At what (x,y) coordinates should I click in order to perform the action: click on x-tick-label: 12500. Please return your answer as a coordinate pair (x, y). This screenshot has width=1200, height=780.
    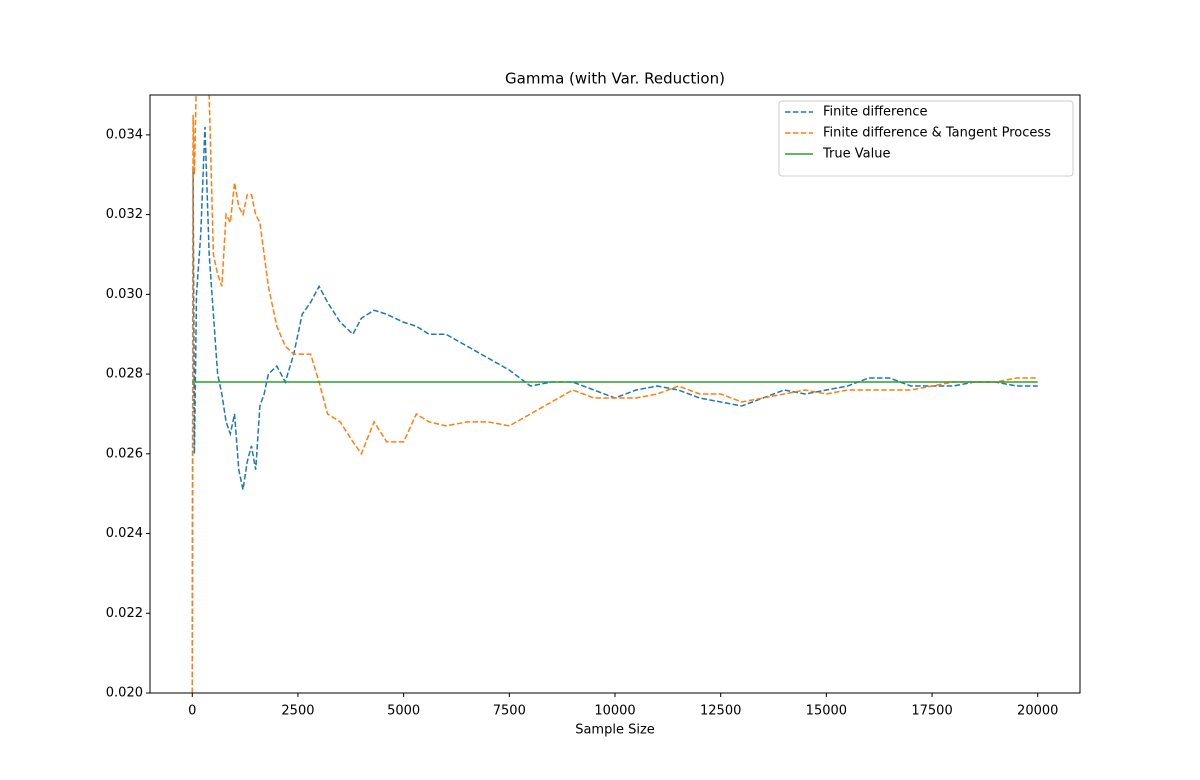
    Looking at the image, I should click on (720, 711).